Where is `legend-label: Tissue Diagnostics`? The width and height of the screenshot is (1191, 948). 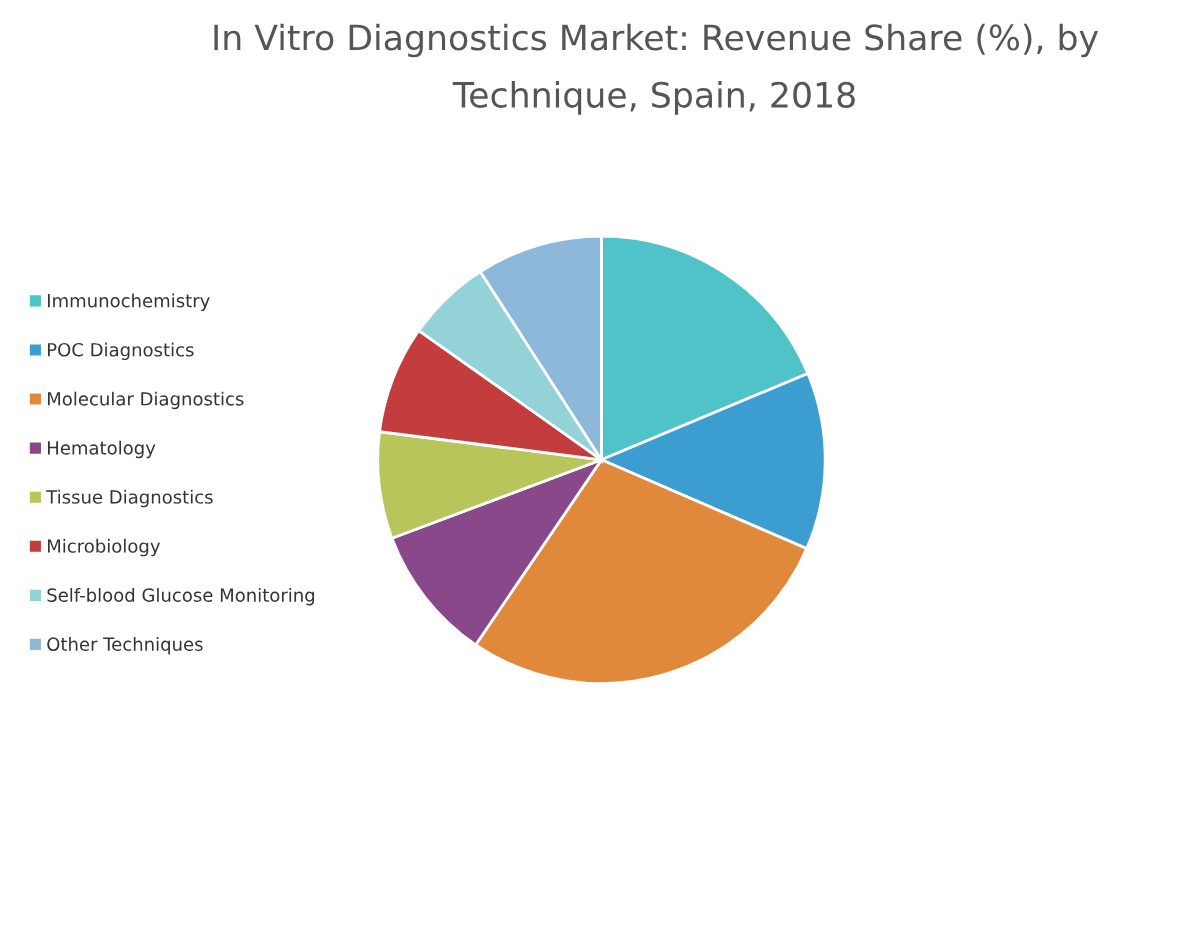 legend-label: Tissue Diagnostics is located at coordinates (129, 498).